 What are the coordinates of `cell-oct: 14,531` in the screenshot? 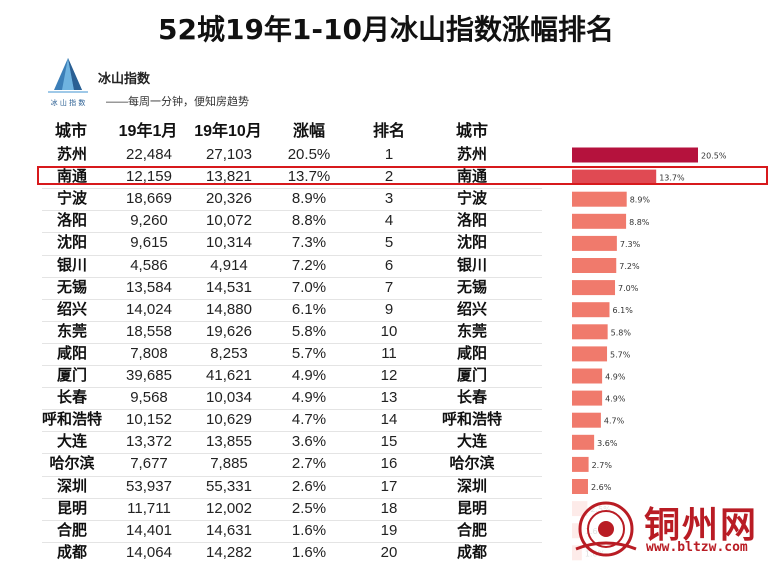 It's located at (229, 287).